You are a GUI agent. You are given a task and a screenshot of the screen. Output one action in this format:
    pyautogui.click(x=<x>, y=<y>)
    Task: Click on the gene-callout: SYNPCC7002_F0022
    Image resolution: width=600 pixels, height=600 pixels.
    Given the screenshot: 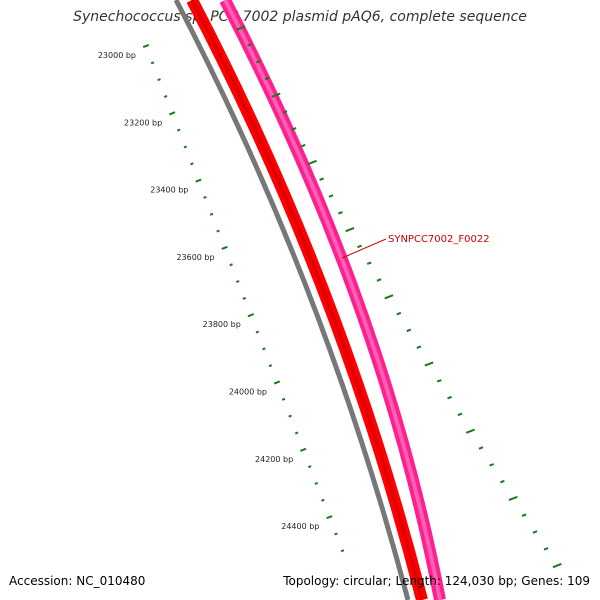 What is the action you would take?
    pyautogui.click(x=415, y=246)
    